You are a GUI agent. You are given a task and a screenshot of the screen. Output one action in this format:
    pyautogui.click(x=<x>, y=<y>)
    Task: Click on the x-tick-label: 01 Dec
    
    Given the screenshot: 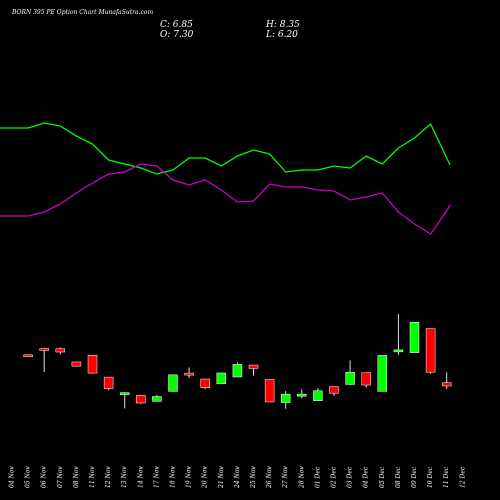 What is the action you would take?
    pyautogui.click(x=317, y=477)
    